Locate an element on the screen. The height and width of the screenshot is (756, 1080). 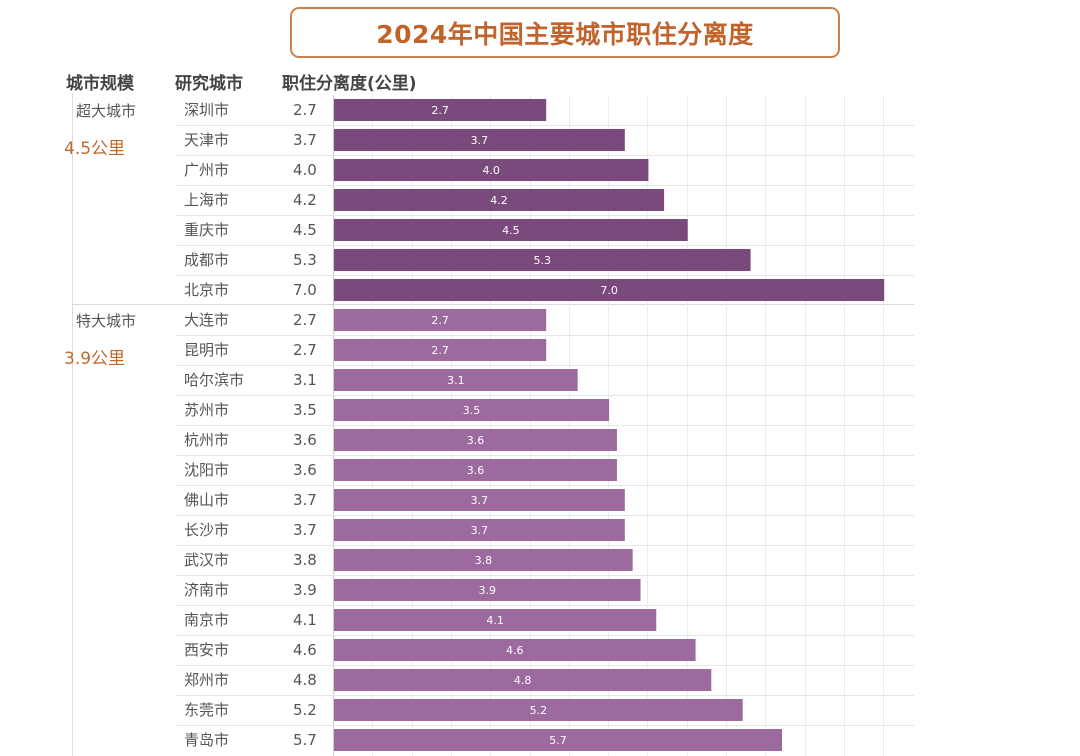
bar-value-label: 4.6 is located at coordinates (515, 650).